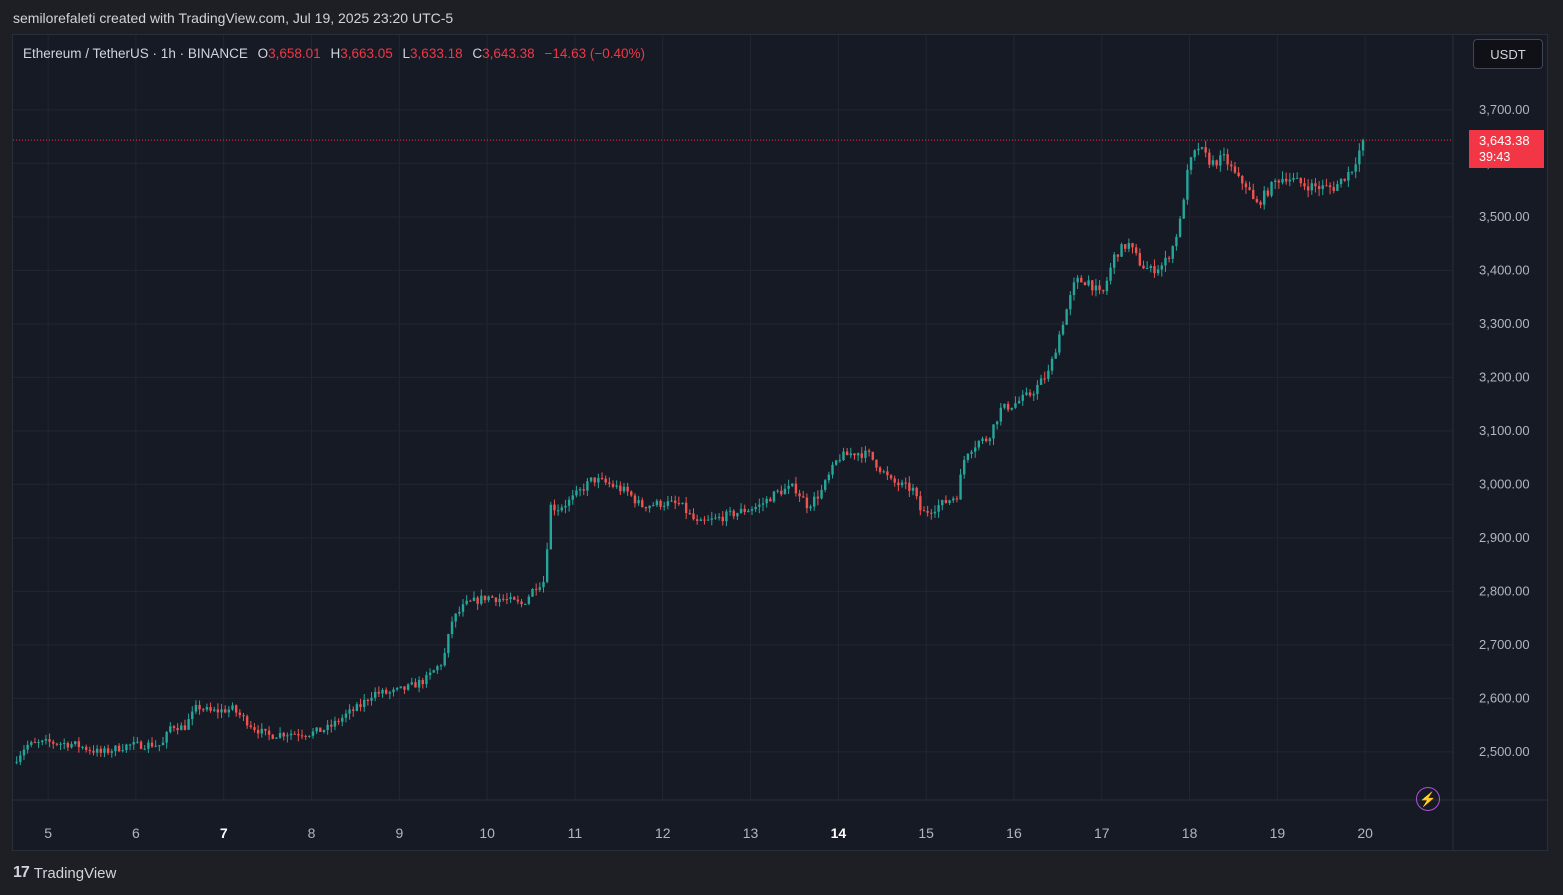 This screenshot has width=1563, height=895. What do you see at coordinates (135, 53) in the screenshot?
I see `symbol-title: Ethereum / TetherUS · 1h · BINANCE` at bounding box center [135, 53].